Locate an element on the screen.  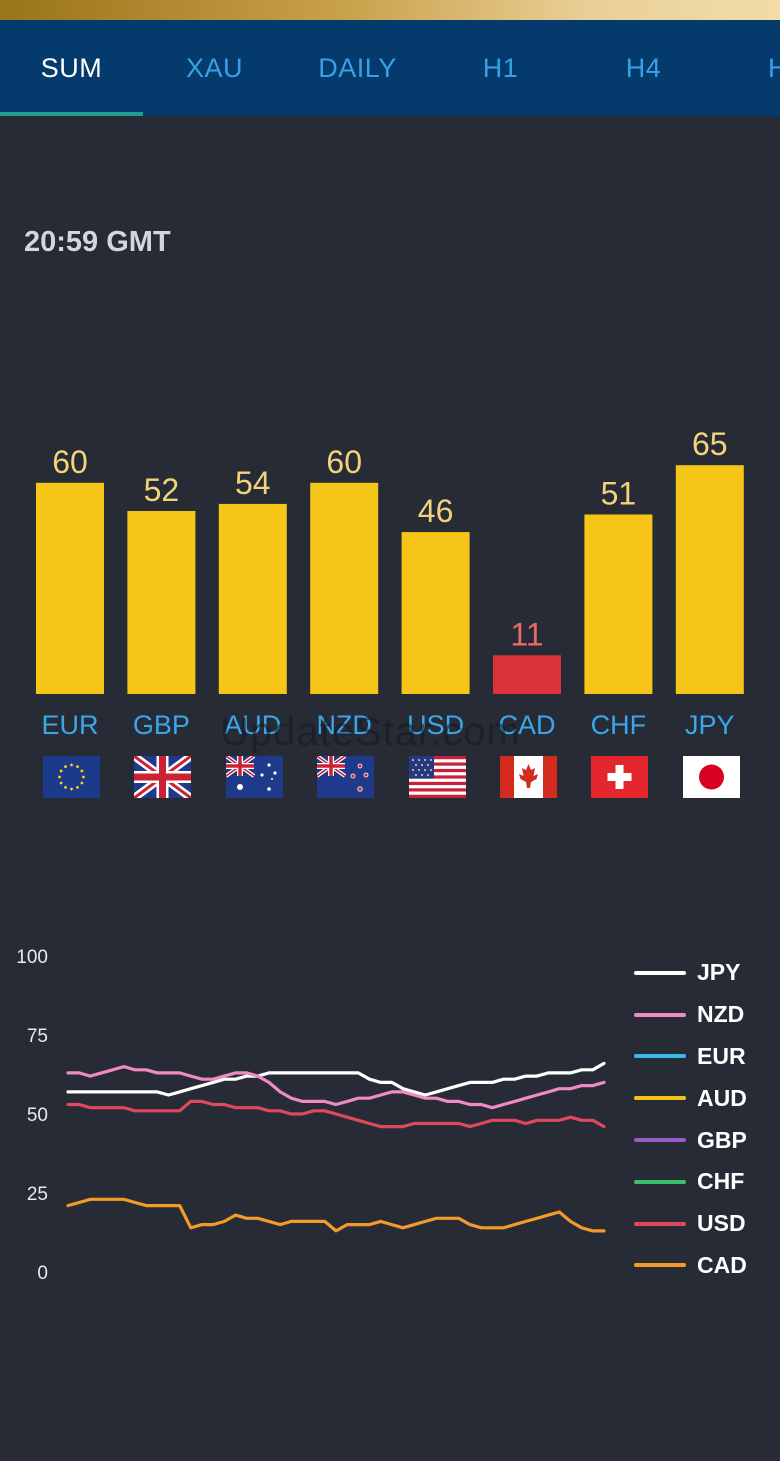
japan-flag-icon is located at coordinates (711, 777).